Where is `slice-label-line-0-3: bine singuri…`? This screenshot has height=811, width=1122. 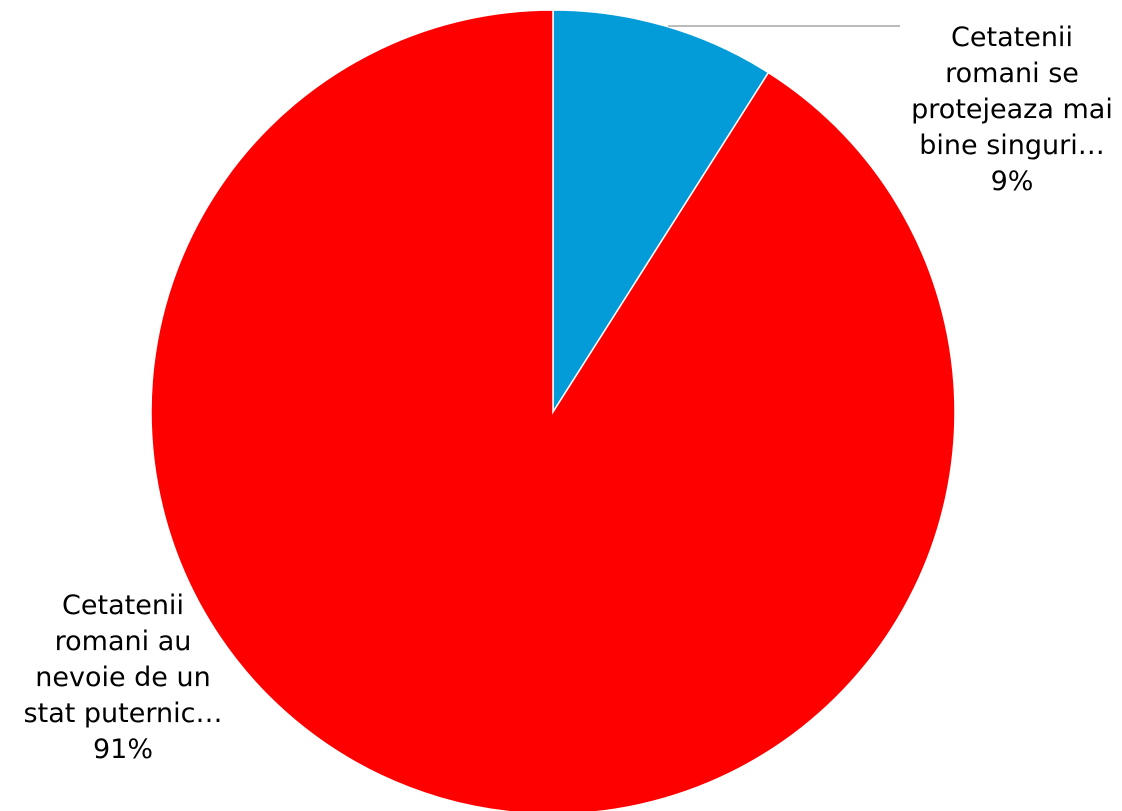
slice-label-line-0-3: bine singuri… is located at coordinates (1011, 145).